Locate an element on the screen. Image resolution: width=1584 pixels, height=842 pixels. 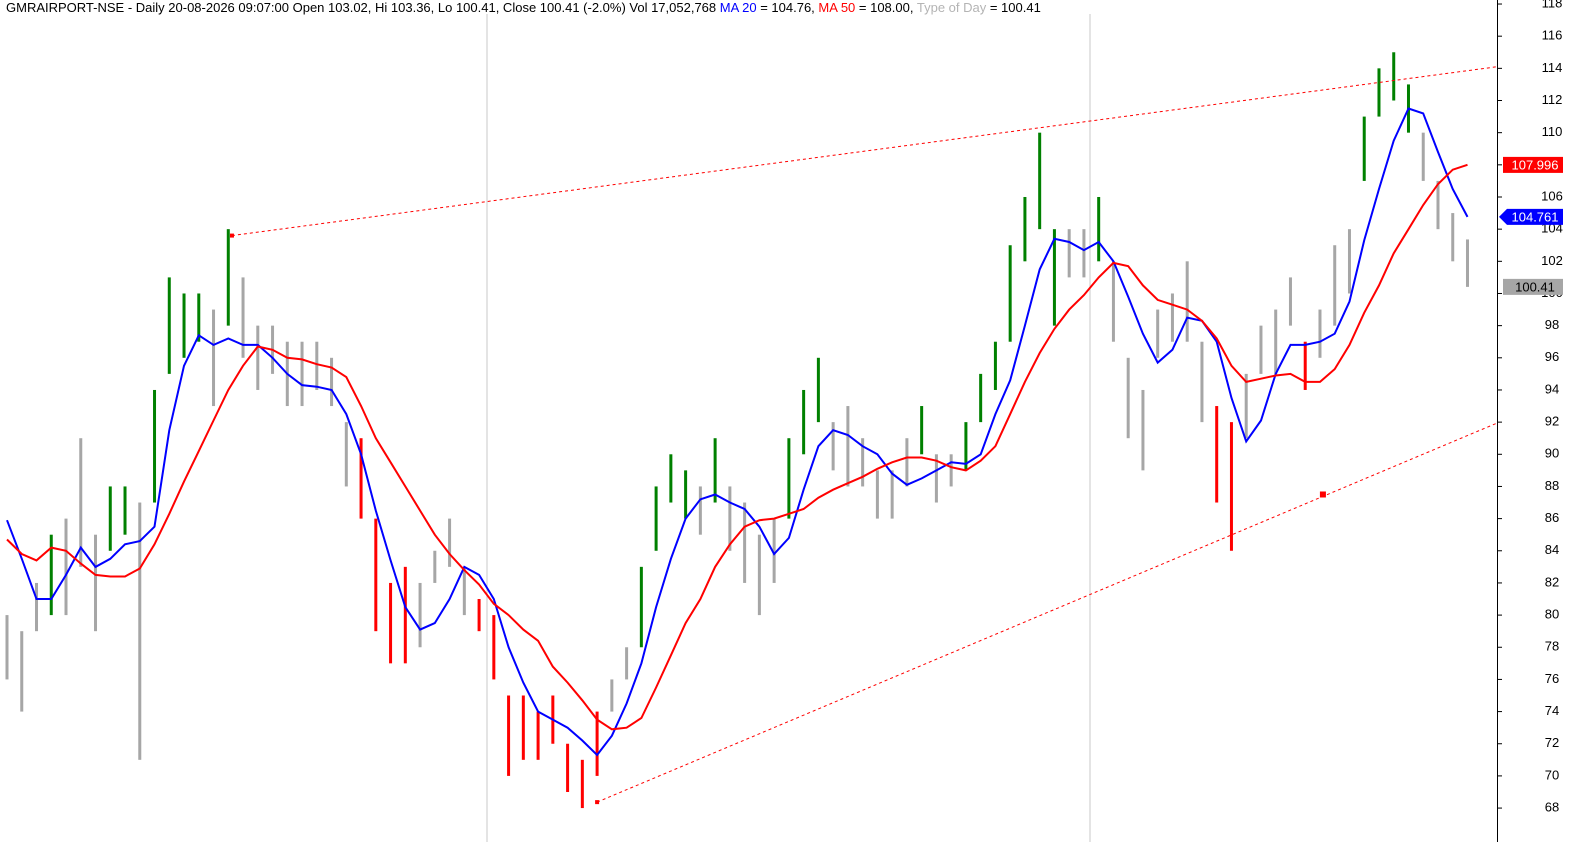
y-tick-label: 114 is located at coordinates (1552, 67).